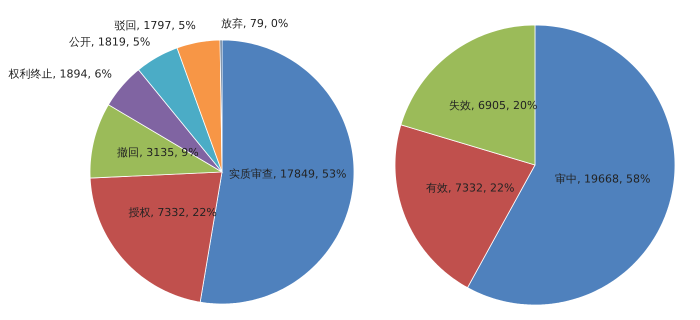  I want to click on slice-label: 有效, 7332, 22%, so click(470, 187).